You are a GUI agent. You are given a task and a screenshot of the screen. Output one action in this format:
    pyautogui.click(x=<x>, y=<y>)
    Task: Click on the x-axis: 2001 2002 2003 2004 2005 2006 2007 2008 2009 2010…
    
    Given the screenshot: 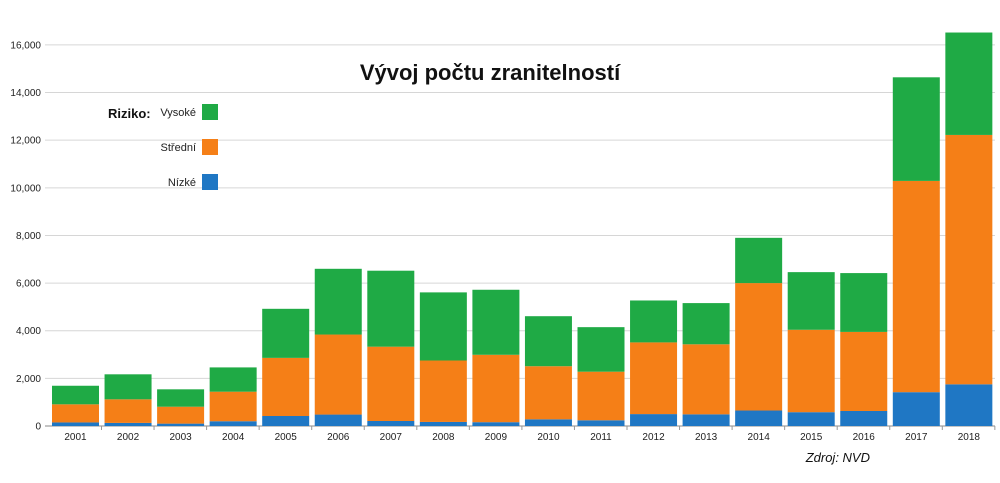 What is the action you would take?
    pyautogui.click(x=530, y=434)
    